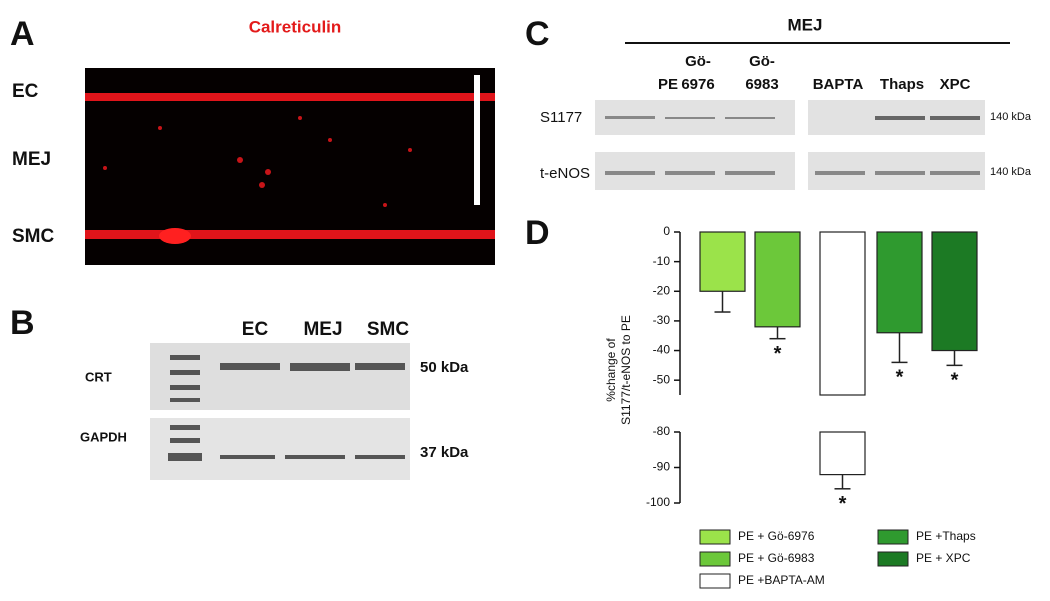 This screenshot has height=601, width=1050. Describe the element at coordinates (22, 323) in the screenshot. I see `panel-letter: B` at that location.